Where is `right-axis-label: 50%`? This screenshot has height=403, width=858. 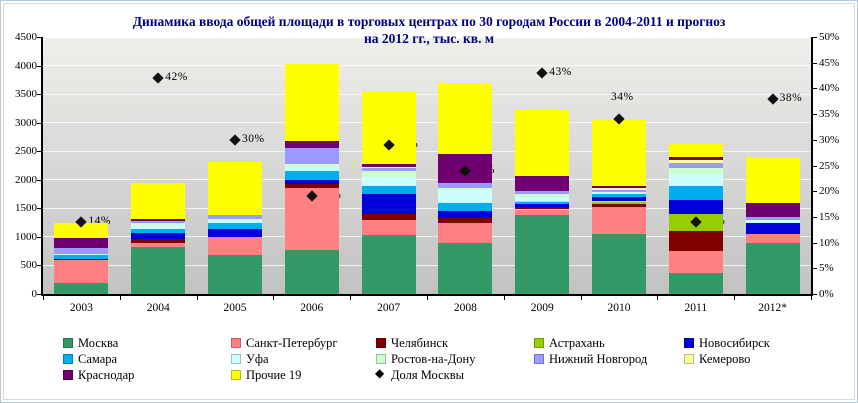
right-axis-label: 50% is located at coordinates (829, 37).